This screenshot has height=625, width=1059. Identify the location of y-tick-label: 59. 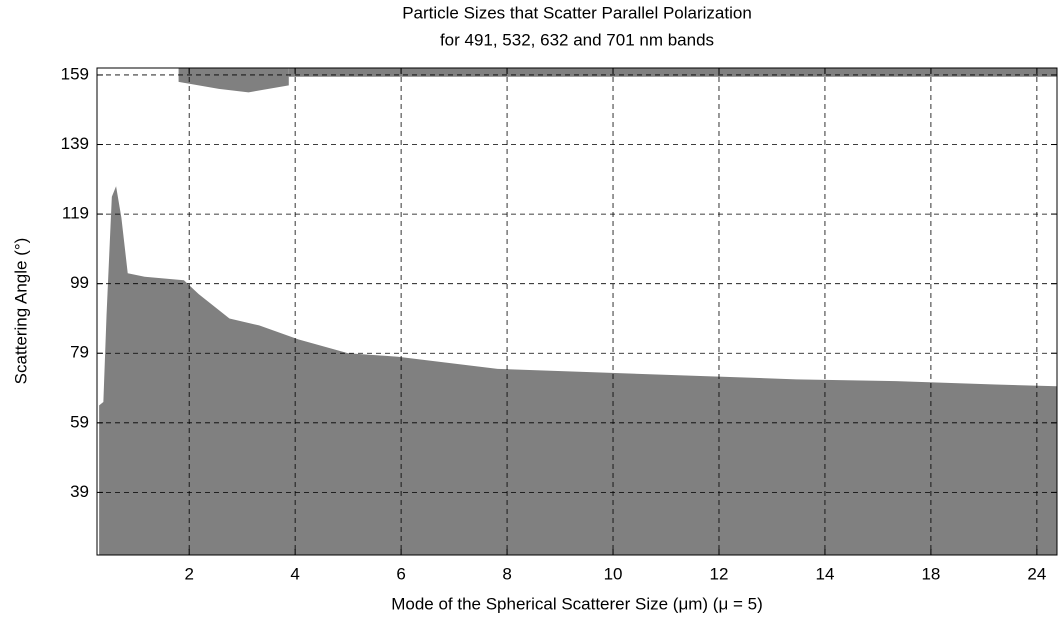
(79, 421).